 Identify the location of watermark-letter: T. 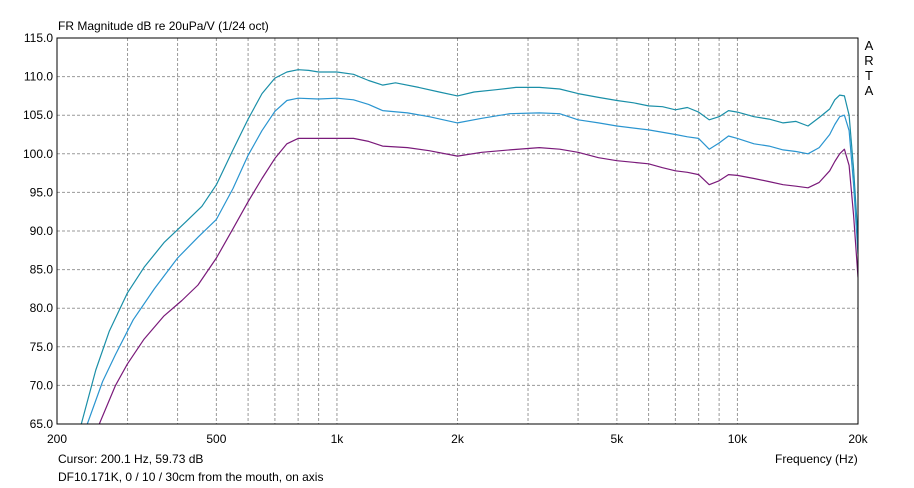
(869, 75).